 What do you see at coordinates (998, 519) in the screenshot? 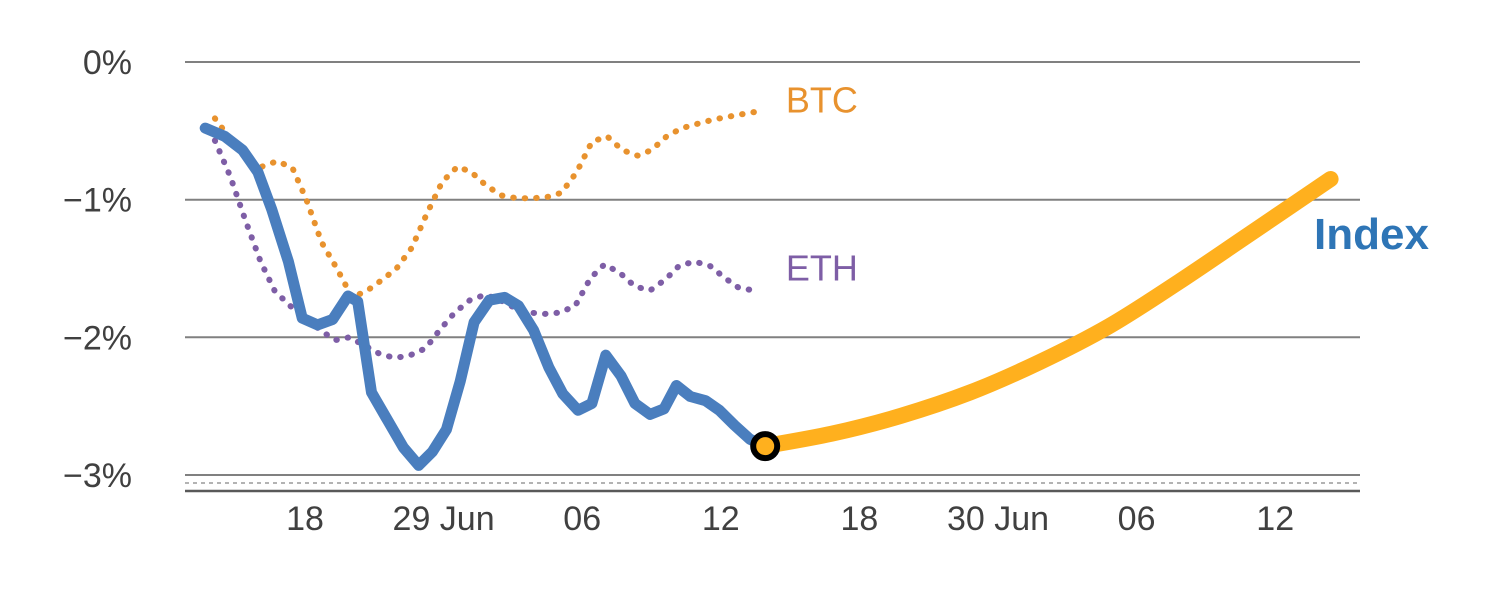
I see `x-axis-tick-label: 30 Jun` at bounding box center [998, 519].